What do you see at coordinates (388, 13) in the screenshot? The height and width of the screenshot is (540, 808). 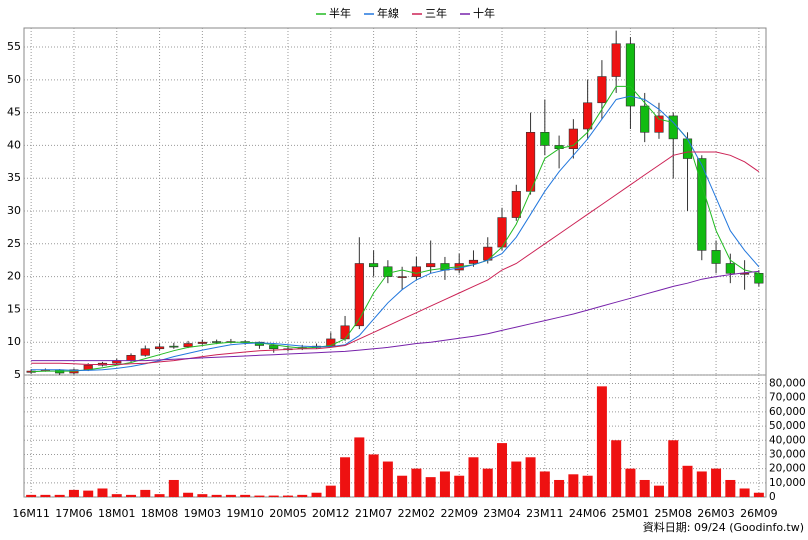 I see `legend-label: 年線` at bounding box center [388, 13].